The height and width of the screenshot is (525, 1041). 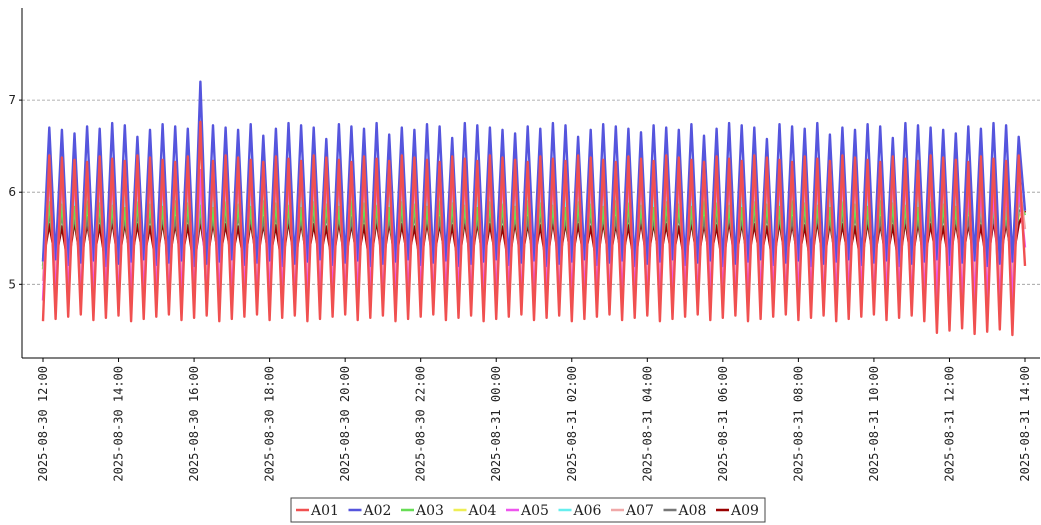 What do you see at coordinates (377, 511) in the screenshot?
I see `legend-label-a02: A02` at bounding box center [377, 511].